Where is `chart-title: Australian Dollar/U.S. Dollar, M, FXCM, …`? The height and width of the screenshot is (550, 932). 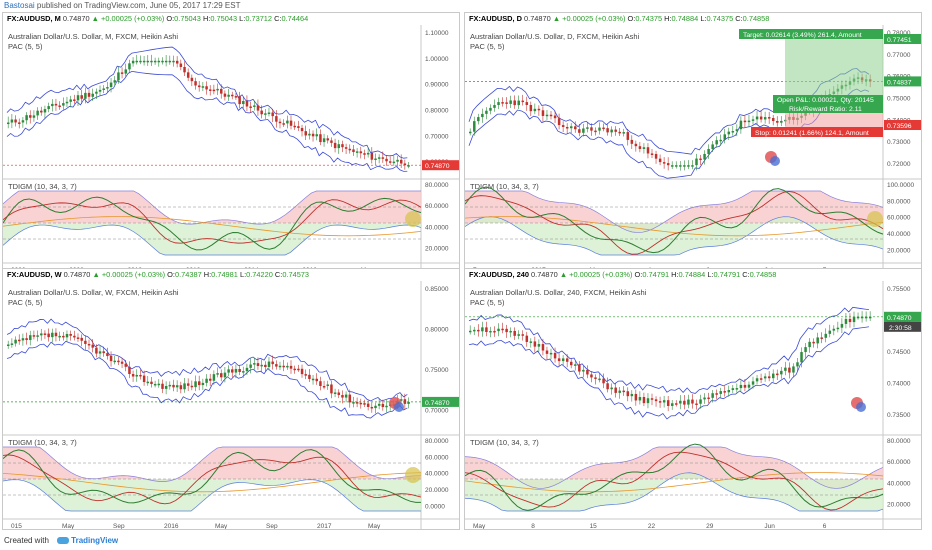
chart-title: Australian Dollar/U.S. Dollar, M, FXCM, … is located at coordinates (93, 36).